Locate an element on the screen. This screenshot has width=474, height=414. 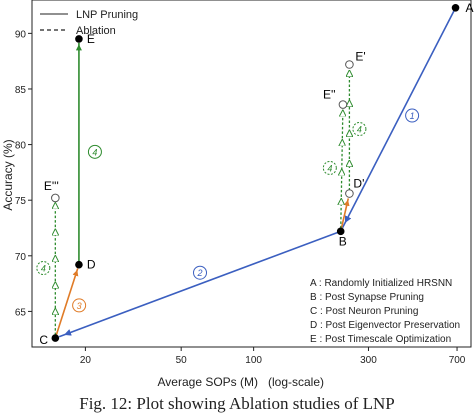
step-label-C-D: 3 is located at coordinates (79, 306).